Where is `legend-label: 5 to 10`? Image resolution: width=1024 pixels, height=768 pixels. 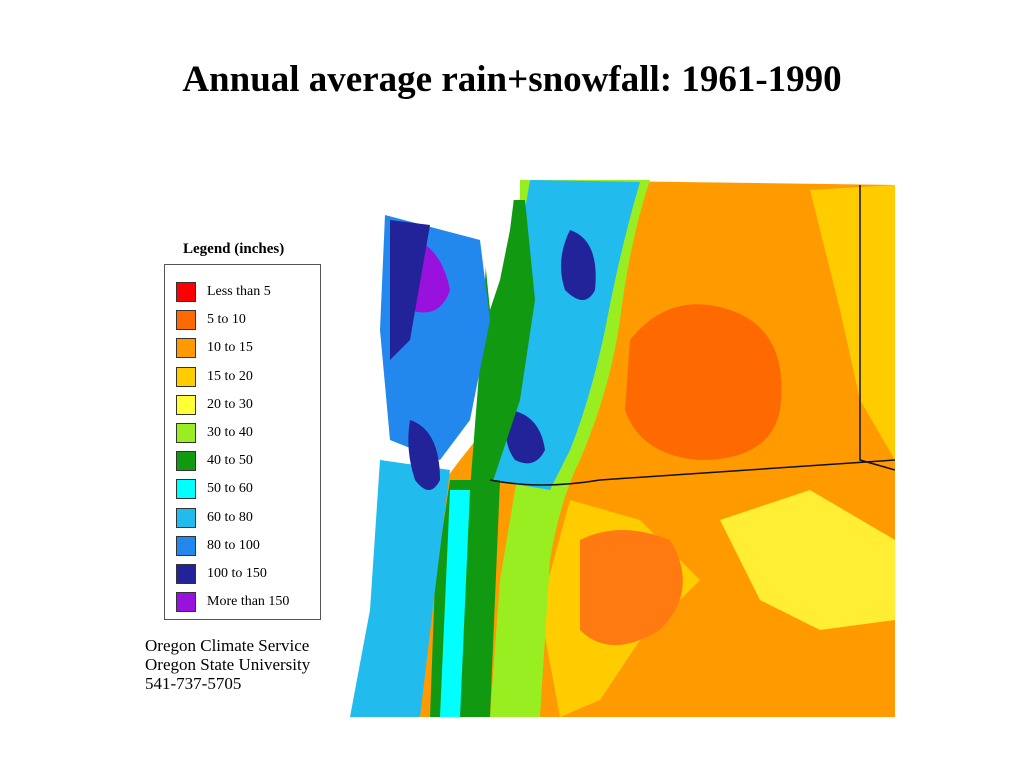 legend-label: 5 to 10 is located at coordinates (226, 320).